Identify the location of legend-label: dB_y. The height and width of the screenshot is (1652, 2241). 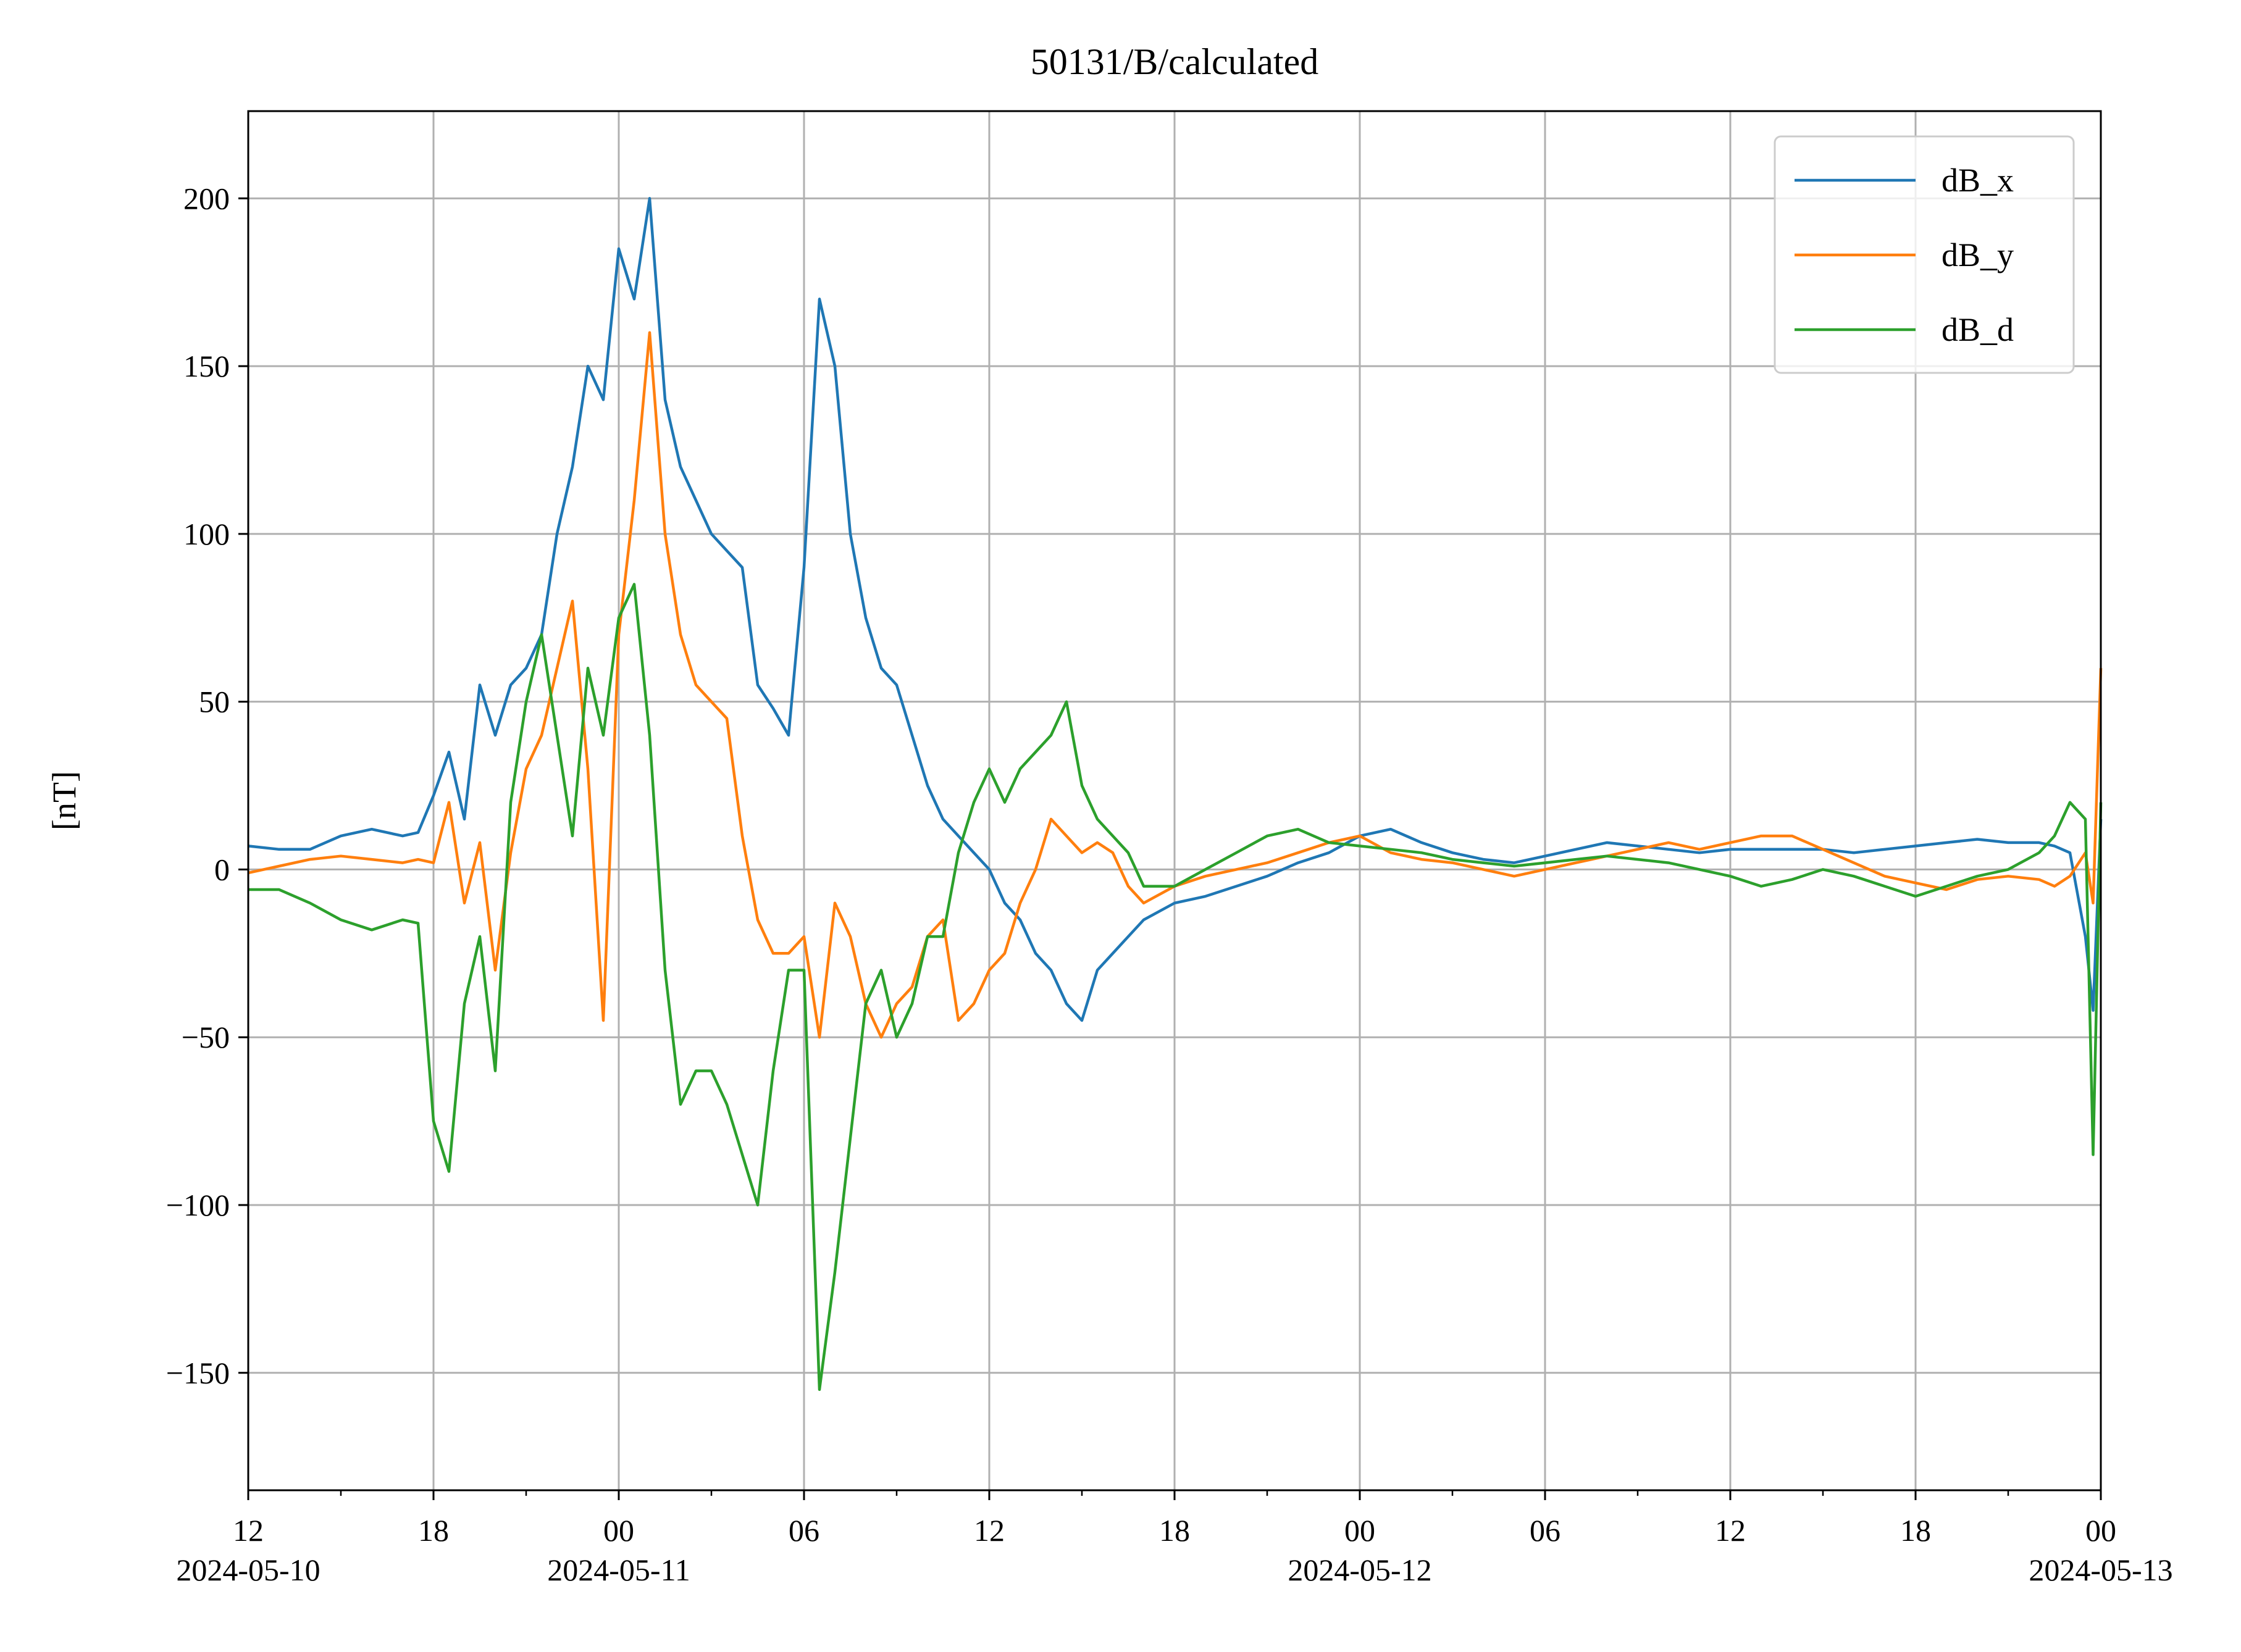
(1978, 255).